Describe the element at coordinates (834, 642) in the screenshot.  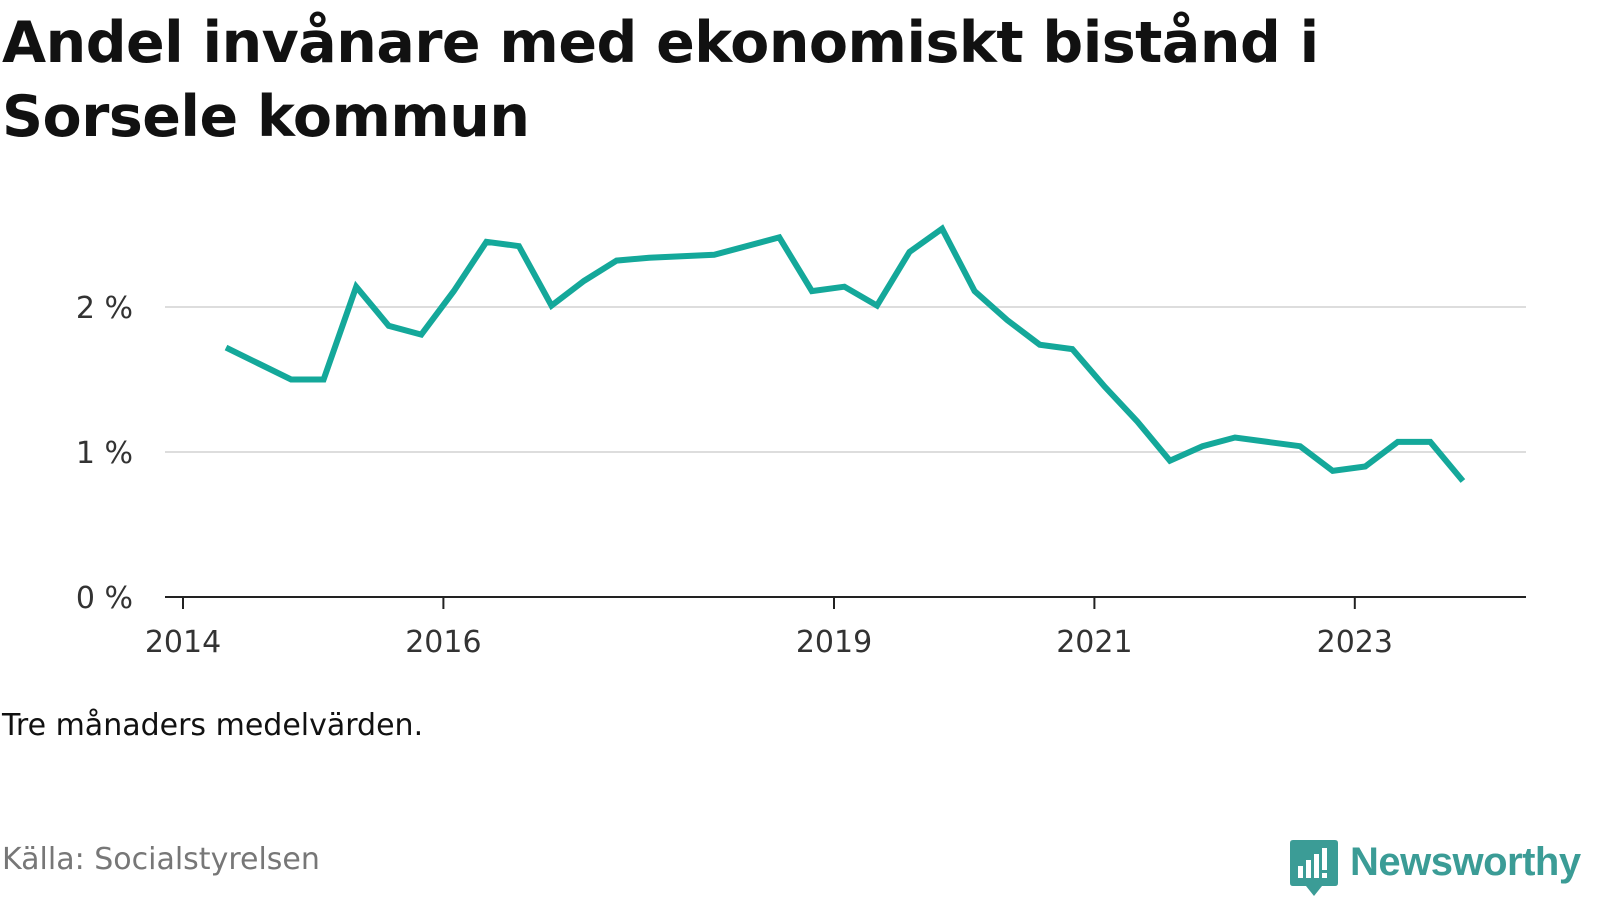
I see `x-tick-label: 2019` at that location.